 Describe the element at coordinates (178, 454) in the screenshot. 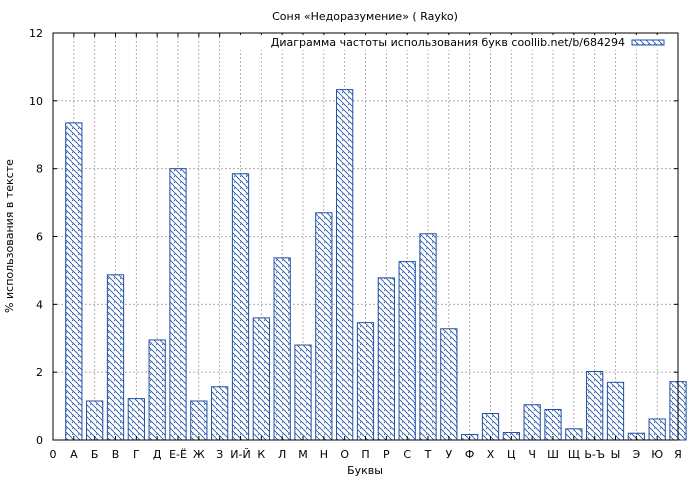

I see `x-tick-label: Е-Ё` at that location.